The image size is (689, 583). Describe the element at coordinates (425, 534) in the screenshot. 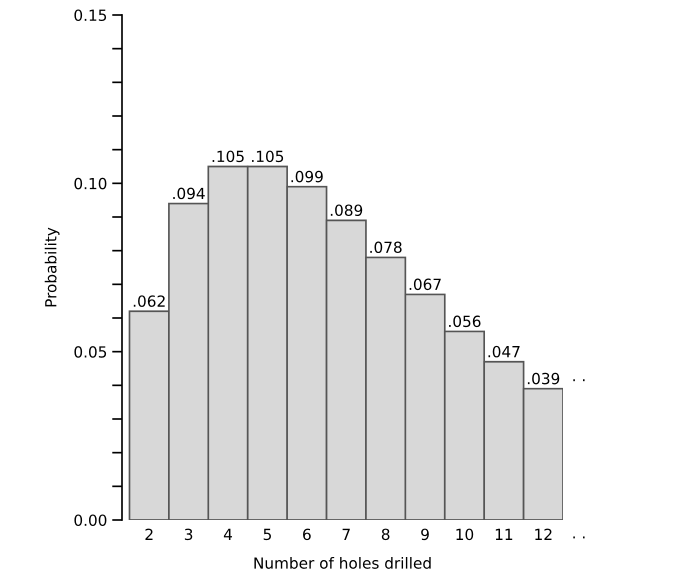

I see `x-tick-label: 9` at that location.